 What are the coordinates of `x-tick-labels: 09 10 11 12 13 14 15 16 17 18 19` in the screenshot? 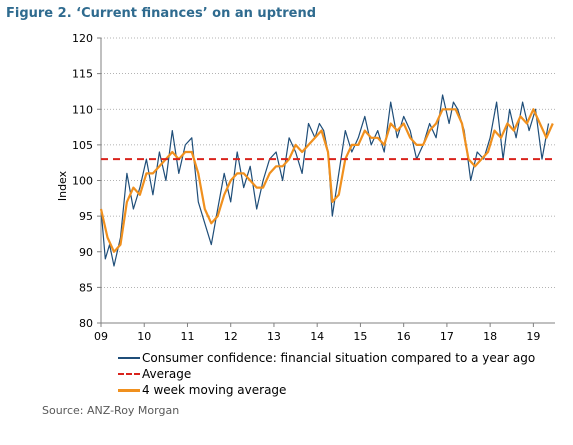 It's located at (317, 333).